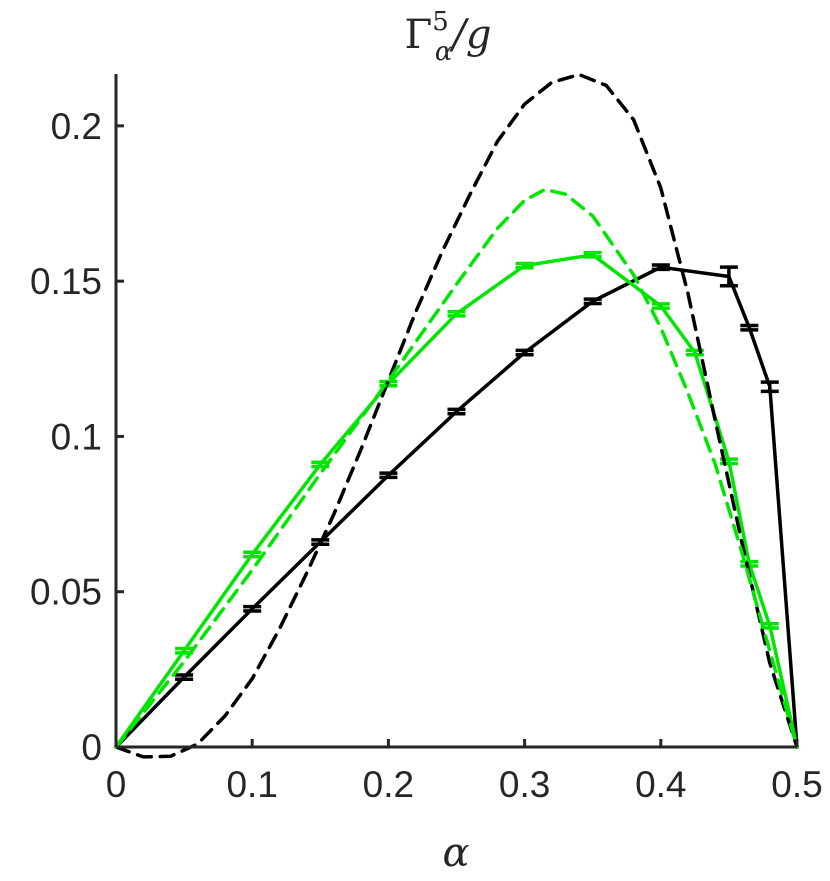  I want to click on y-tick-label: 0.15, so click(66, 281).